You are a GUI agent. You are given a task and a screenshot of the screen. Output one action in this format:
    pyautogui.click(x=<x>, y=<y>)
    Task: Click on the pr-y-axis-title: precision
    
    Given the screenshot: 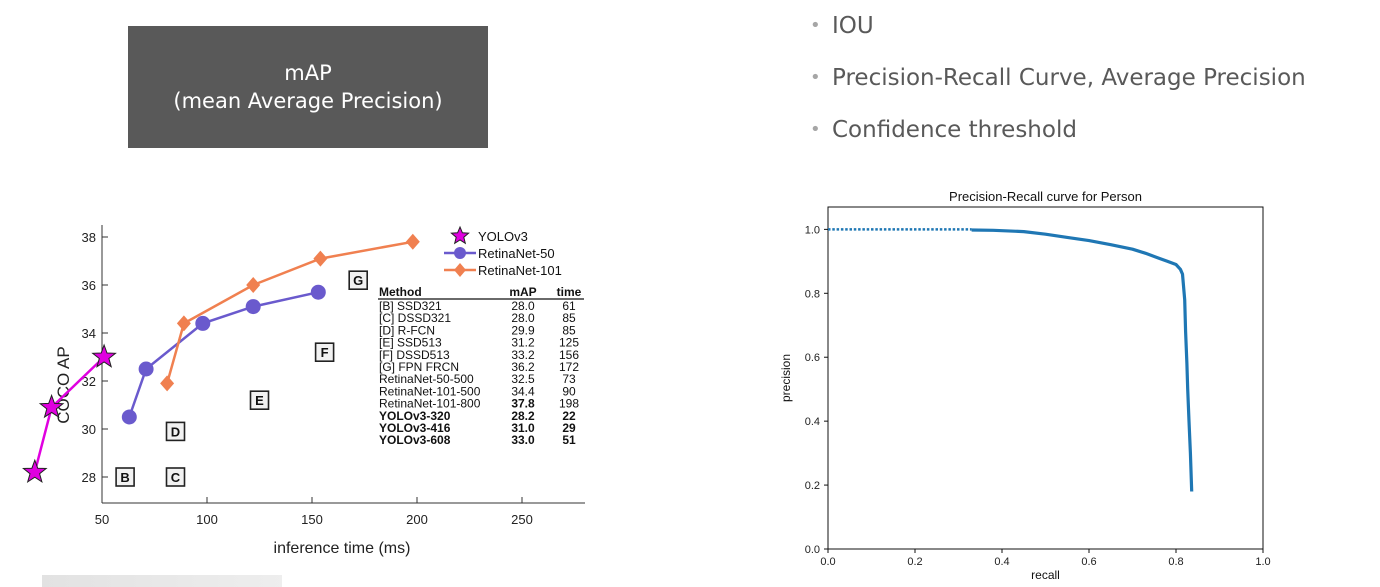 What is the action you would take?
    pyautogui.click(x=786, y=378)
    